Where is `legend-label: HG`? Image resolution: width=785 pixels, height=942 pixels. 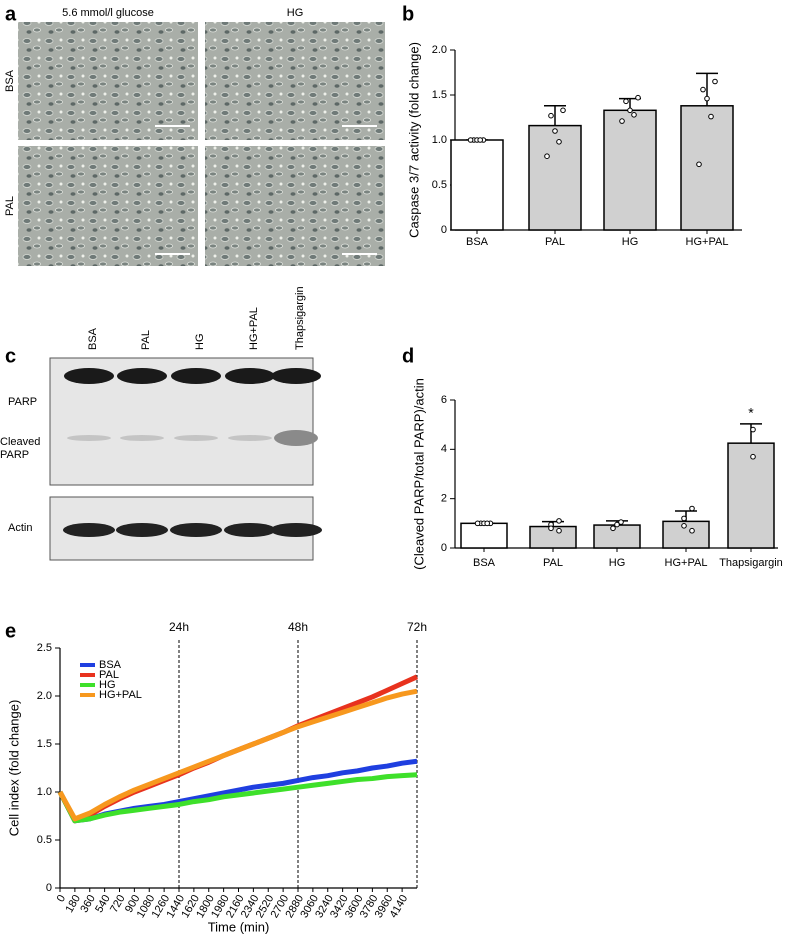
legend-label: HG is located at coordinates (107, 685).